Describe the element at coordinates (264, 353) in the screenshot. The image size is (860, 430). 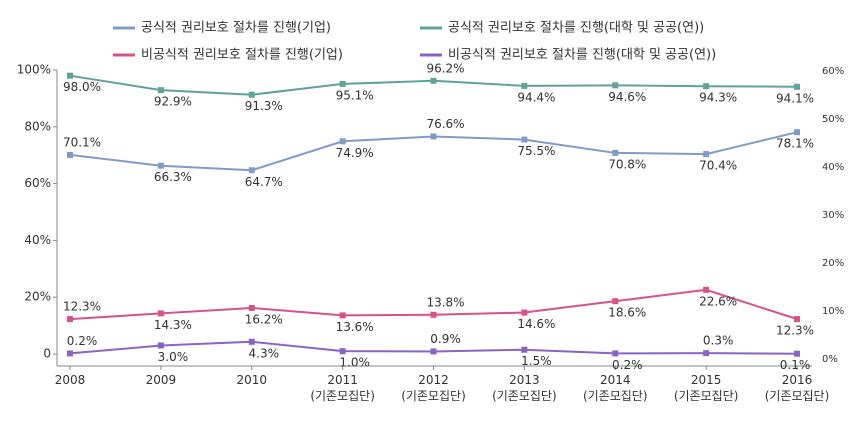
I see `data-label: 4.3%` at that location.